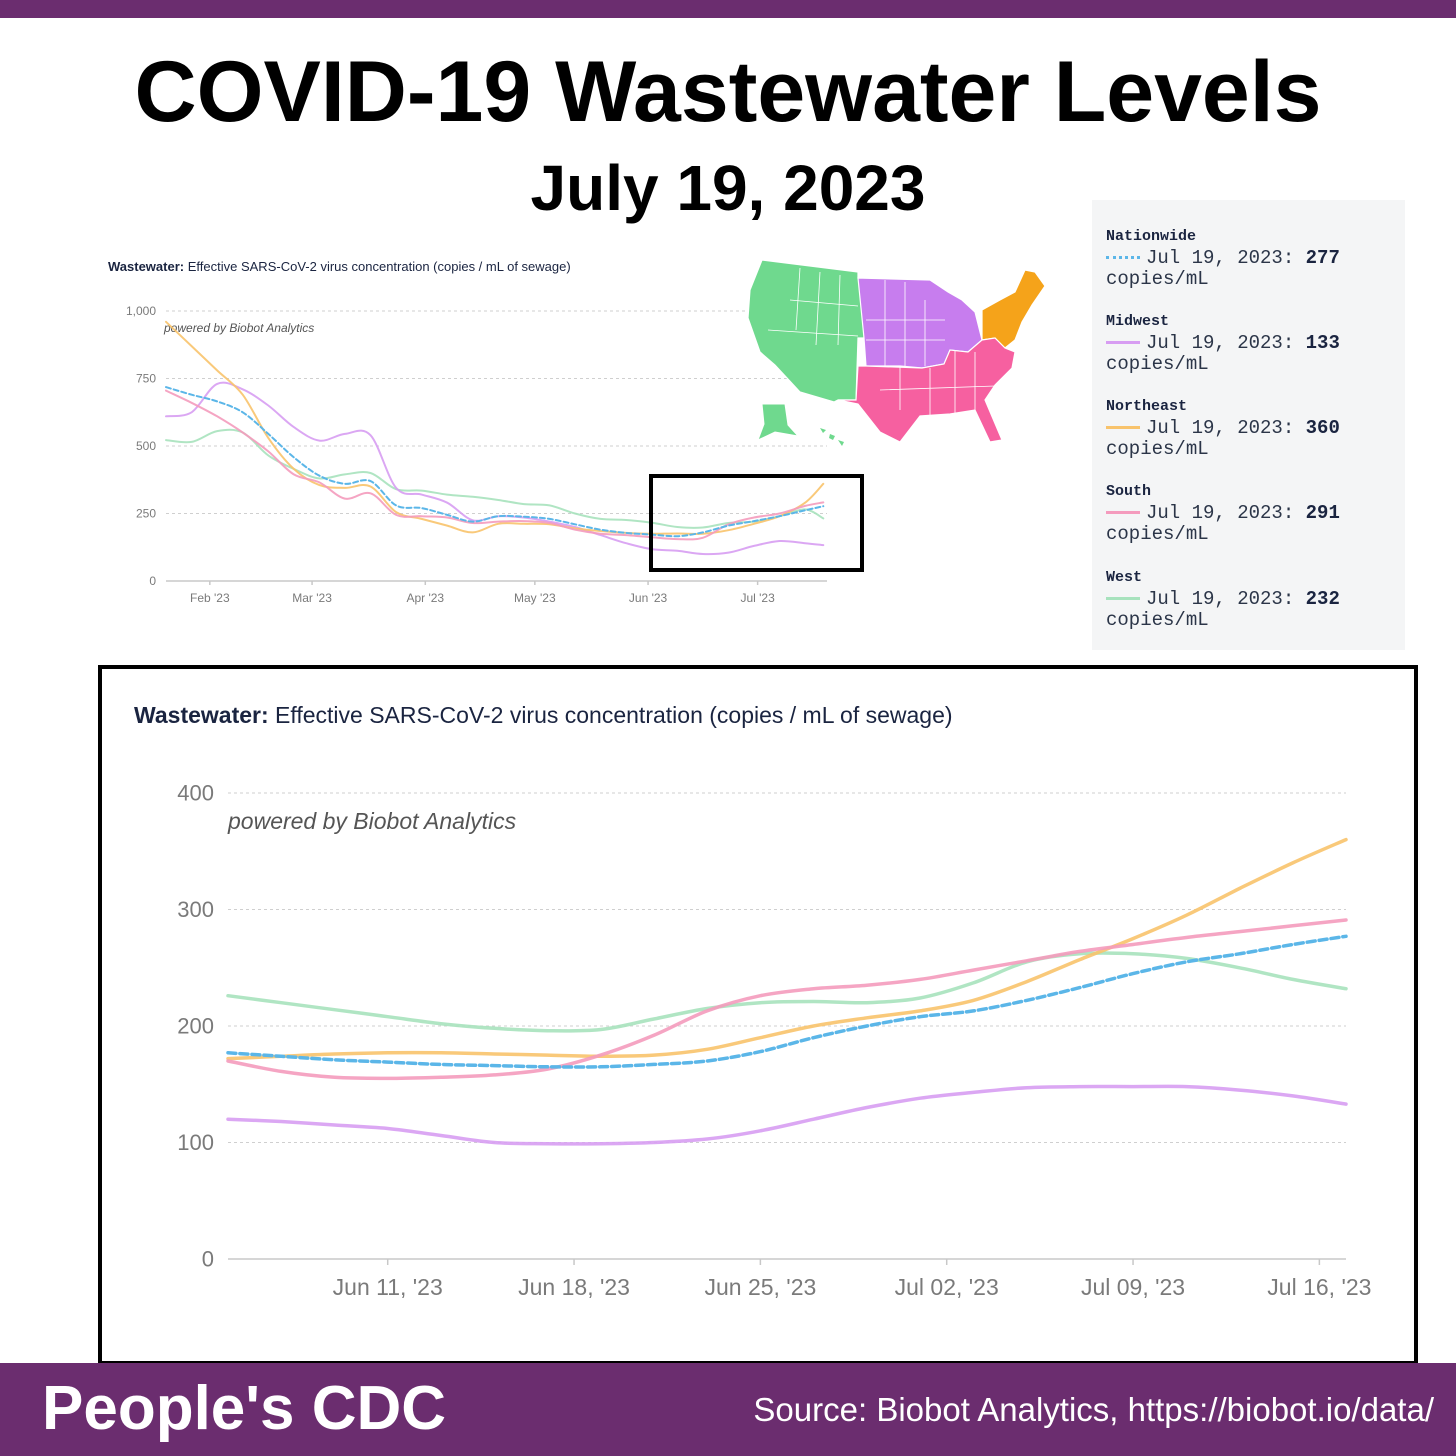  What do you see at coordinates (1123, 258) in the screenshot?
I see `legend-swatch-nationwide` at bounding box center [1123, 258].